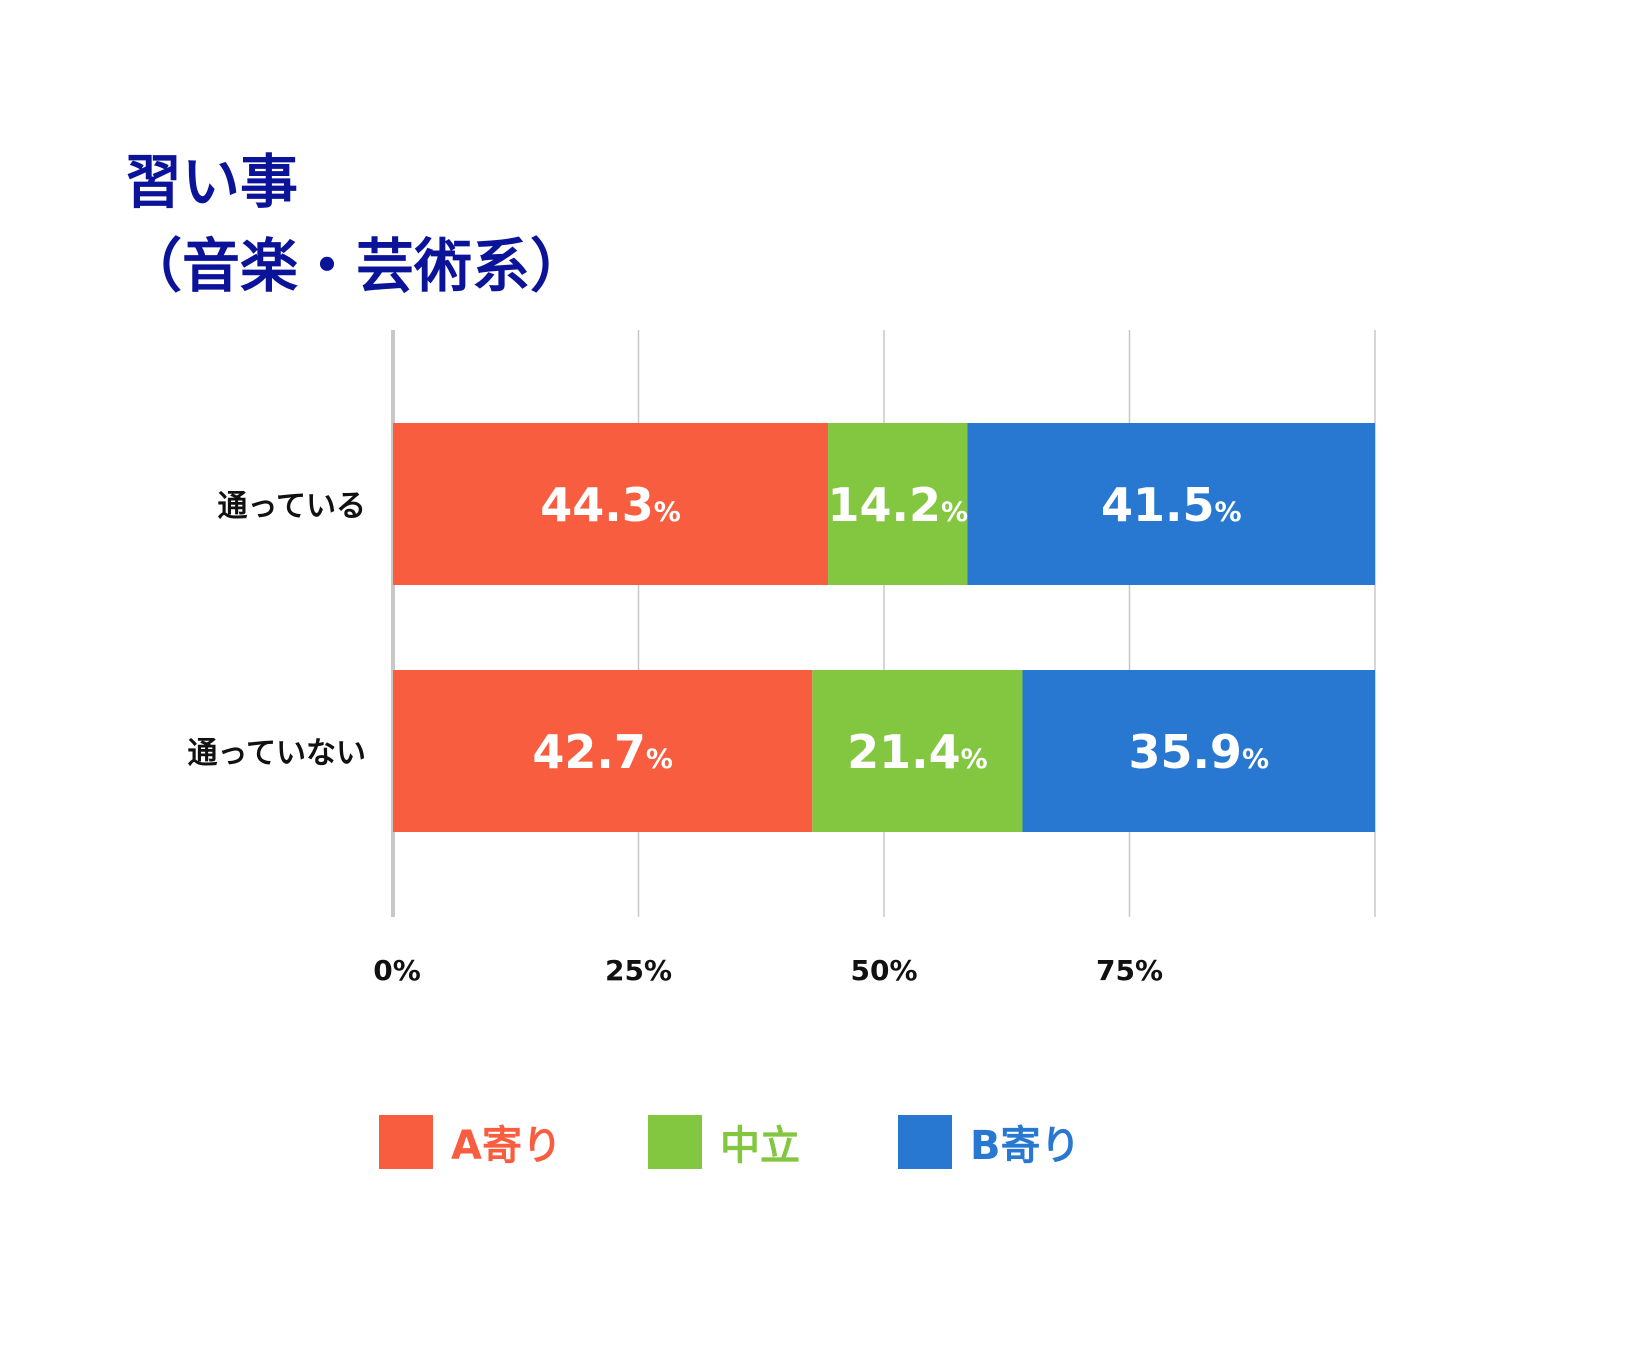 The image size is (1627, 1350). I want to click on category-label: 通っている, so click(292, 506).